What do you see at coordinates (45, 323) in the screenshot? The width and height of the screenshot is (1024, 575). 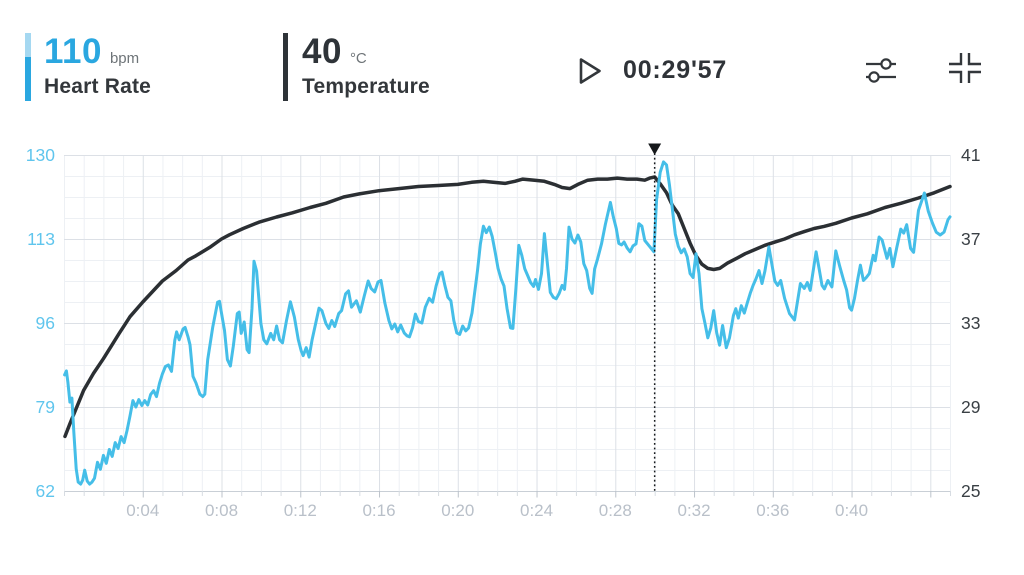 I see `heart-rate-tick-label: 96` at bounding box center [45, 323].